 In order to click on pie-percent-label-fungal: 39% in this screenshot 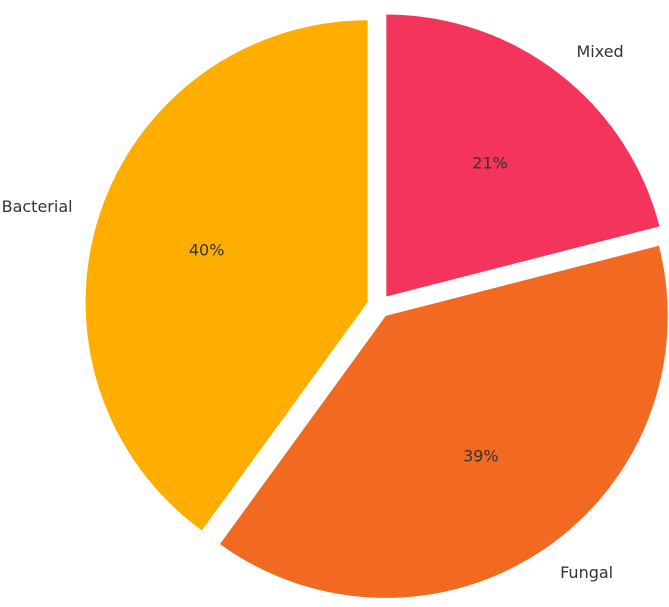, I will do `click(481, 455)`.